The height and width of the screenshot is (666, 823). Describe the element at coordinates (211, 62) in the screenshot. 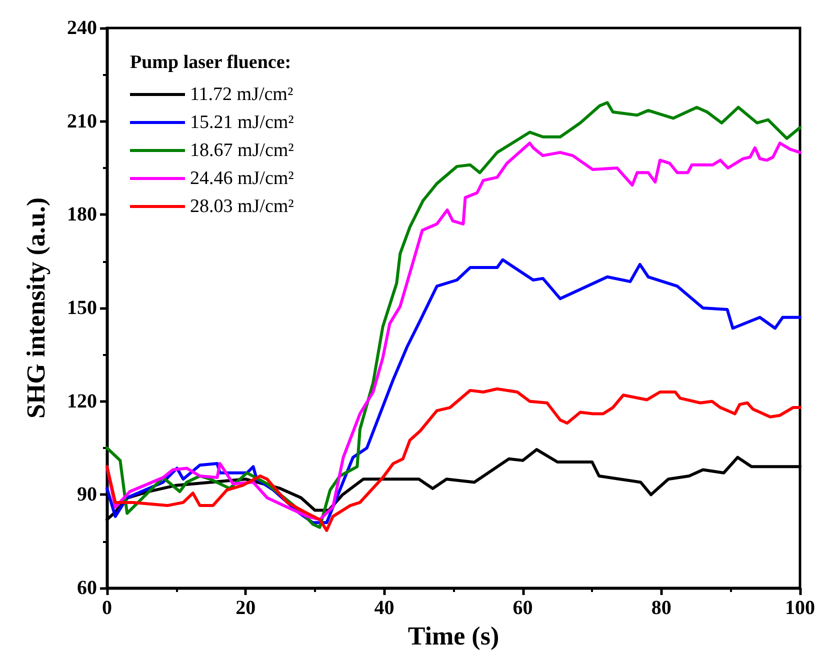

I see `legend-title: Pump laser fluence:` at that location.